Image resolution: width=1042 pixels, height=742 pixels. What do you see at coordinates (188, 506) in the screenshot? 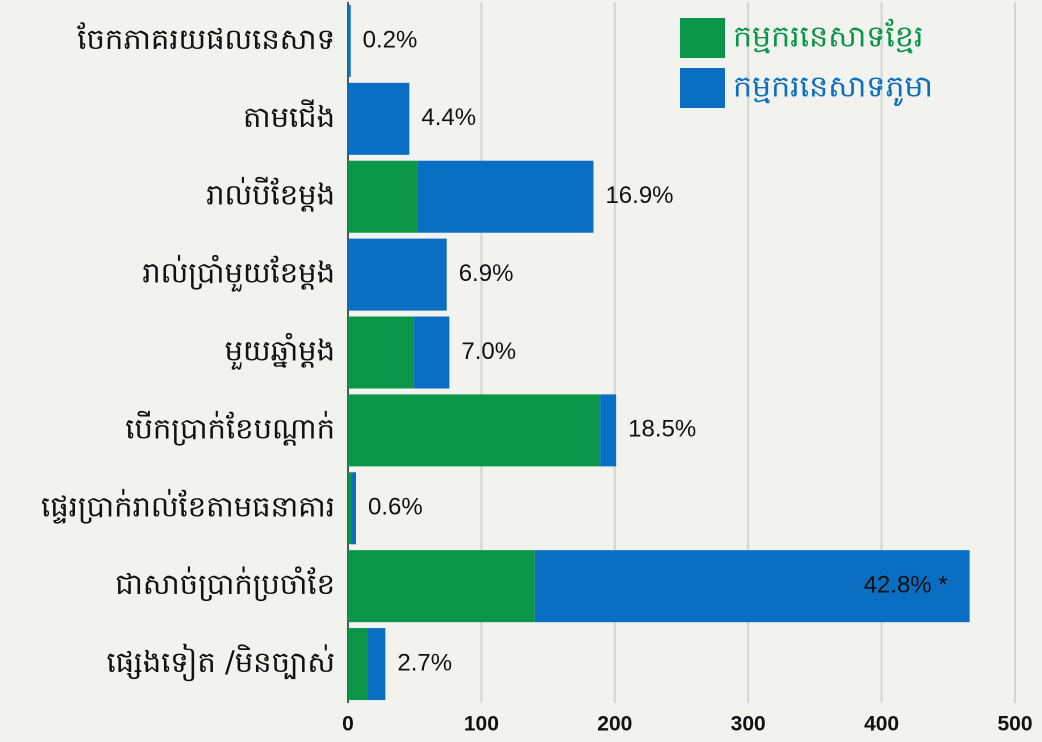
I see `y-tick-label: ផ្ទេរប្រាក់រាល់ខែតាមធនាគារ` at bounding box center [188, 506].